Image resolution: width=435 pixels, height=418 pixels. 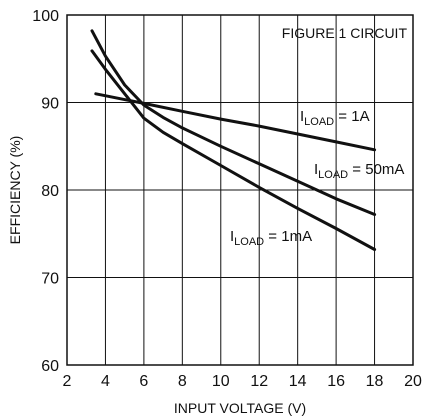 What do you see at coordinates (50, 279) in the screenshot?
I see `y-tick-label: 70` at bounding box center [50, 279].